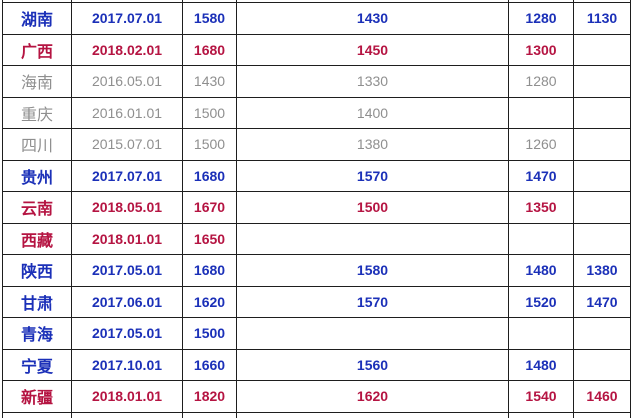  I want to click on table-row: 海南 2016.05.01 1430 1330 1280, so click(316, 81).